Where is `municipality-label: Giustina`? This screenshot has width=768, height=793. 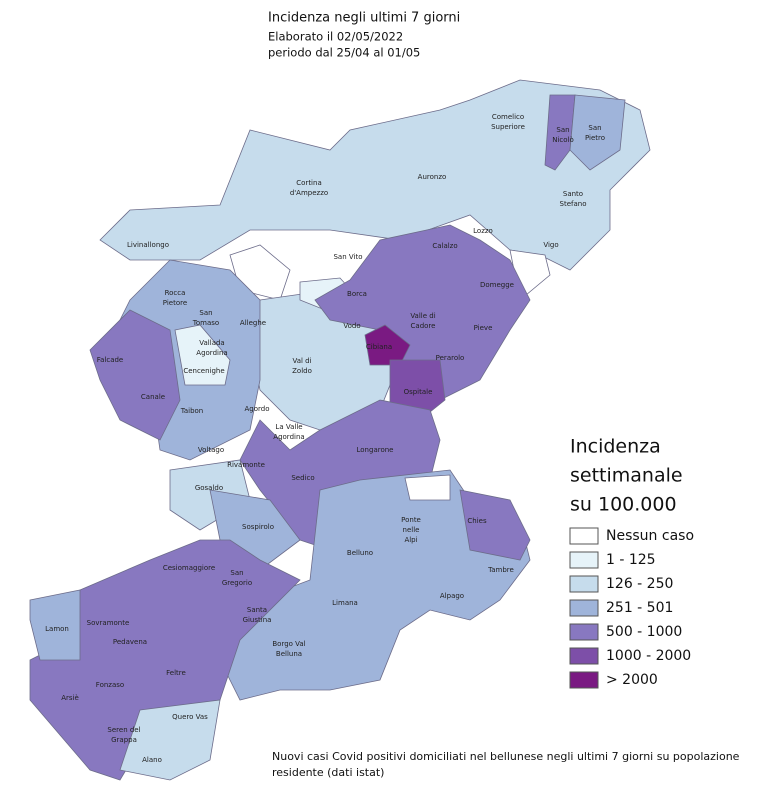
municipality-label: Giustina is located at coordinates (257, 620).